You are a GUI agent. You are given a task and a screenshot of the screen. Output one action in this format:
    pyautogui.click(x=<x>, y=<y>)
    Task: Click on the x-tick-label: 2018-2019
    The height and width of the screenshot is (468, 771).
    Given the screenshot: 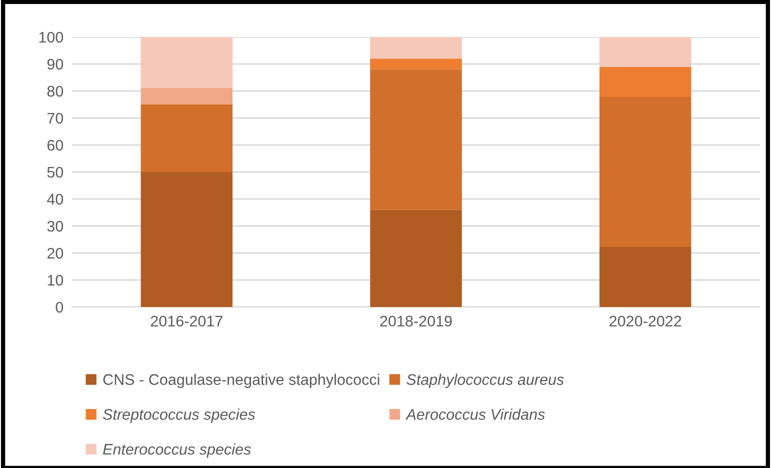 What is the action you would take?
    pyautogui.click(x=416, y=321)
    